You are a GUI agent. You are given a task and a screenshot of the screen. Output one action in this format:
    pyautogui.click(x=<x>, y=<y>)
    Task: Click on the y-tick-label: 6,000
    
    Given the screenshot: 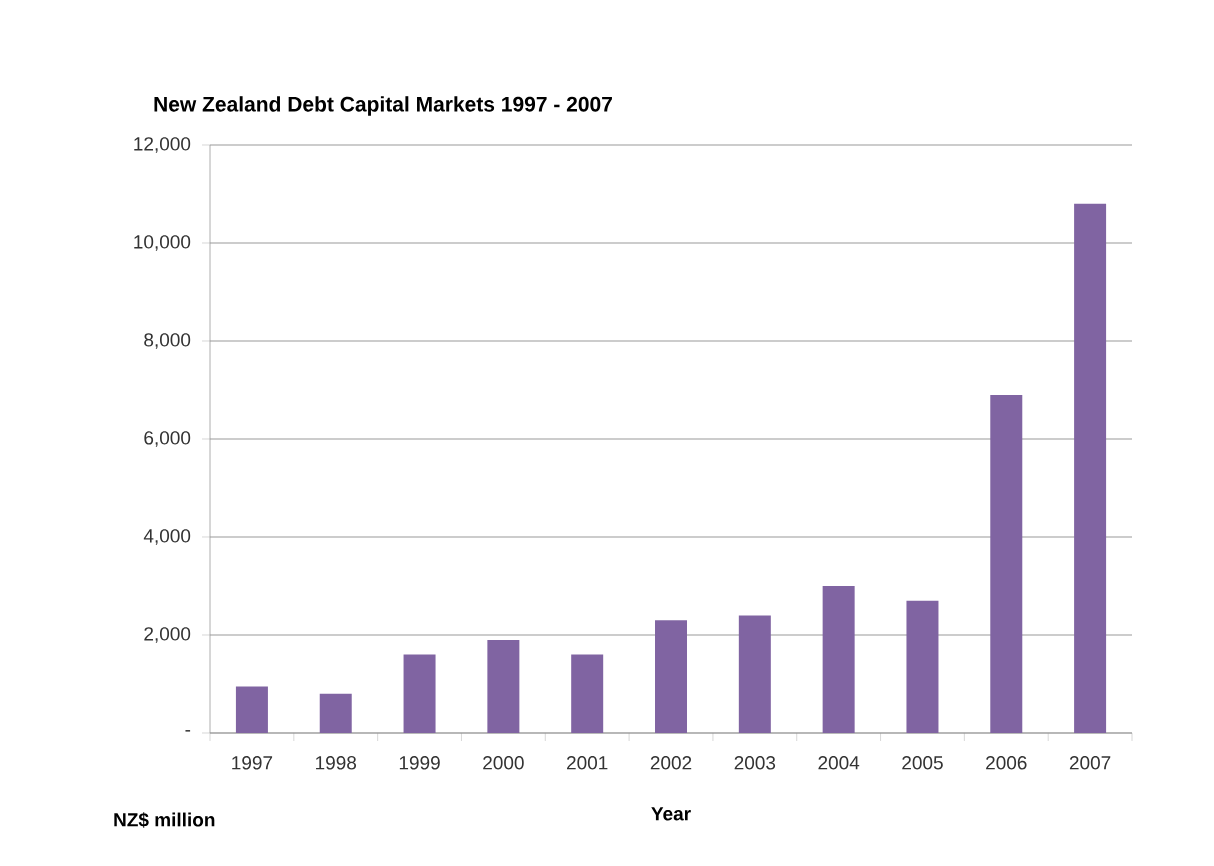 What is the action you would take?
    pyautogui.click(x=167, y=439)
    